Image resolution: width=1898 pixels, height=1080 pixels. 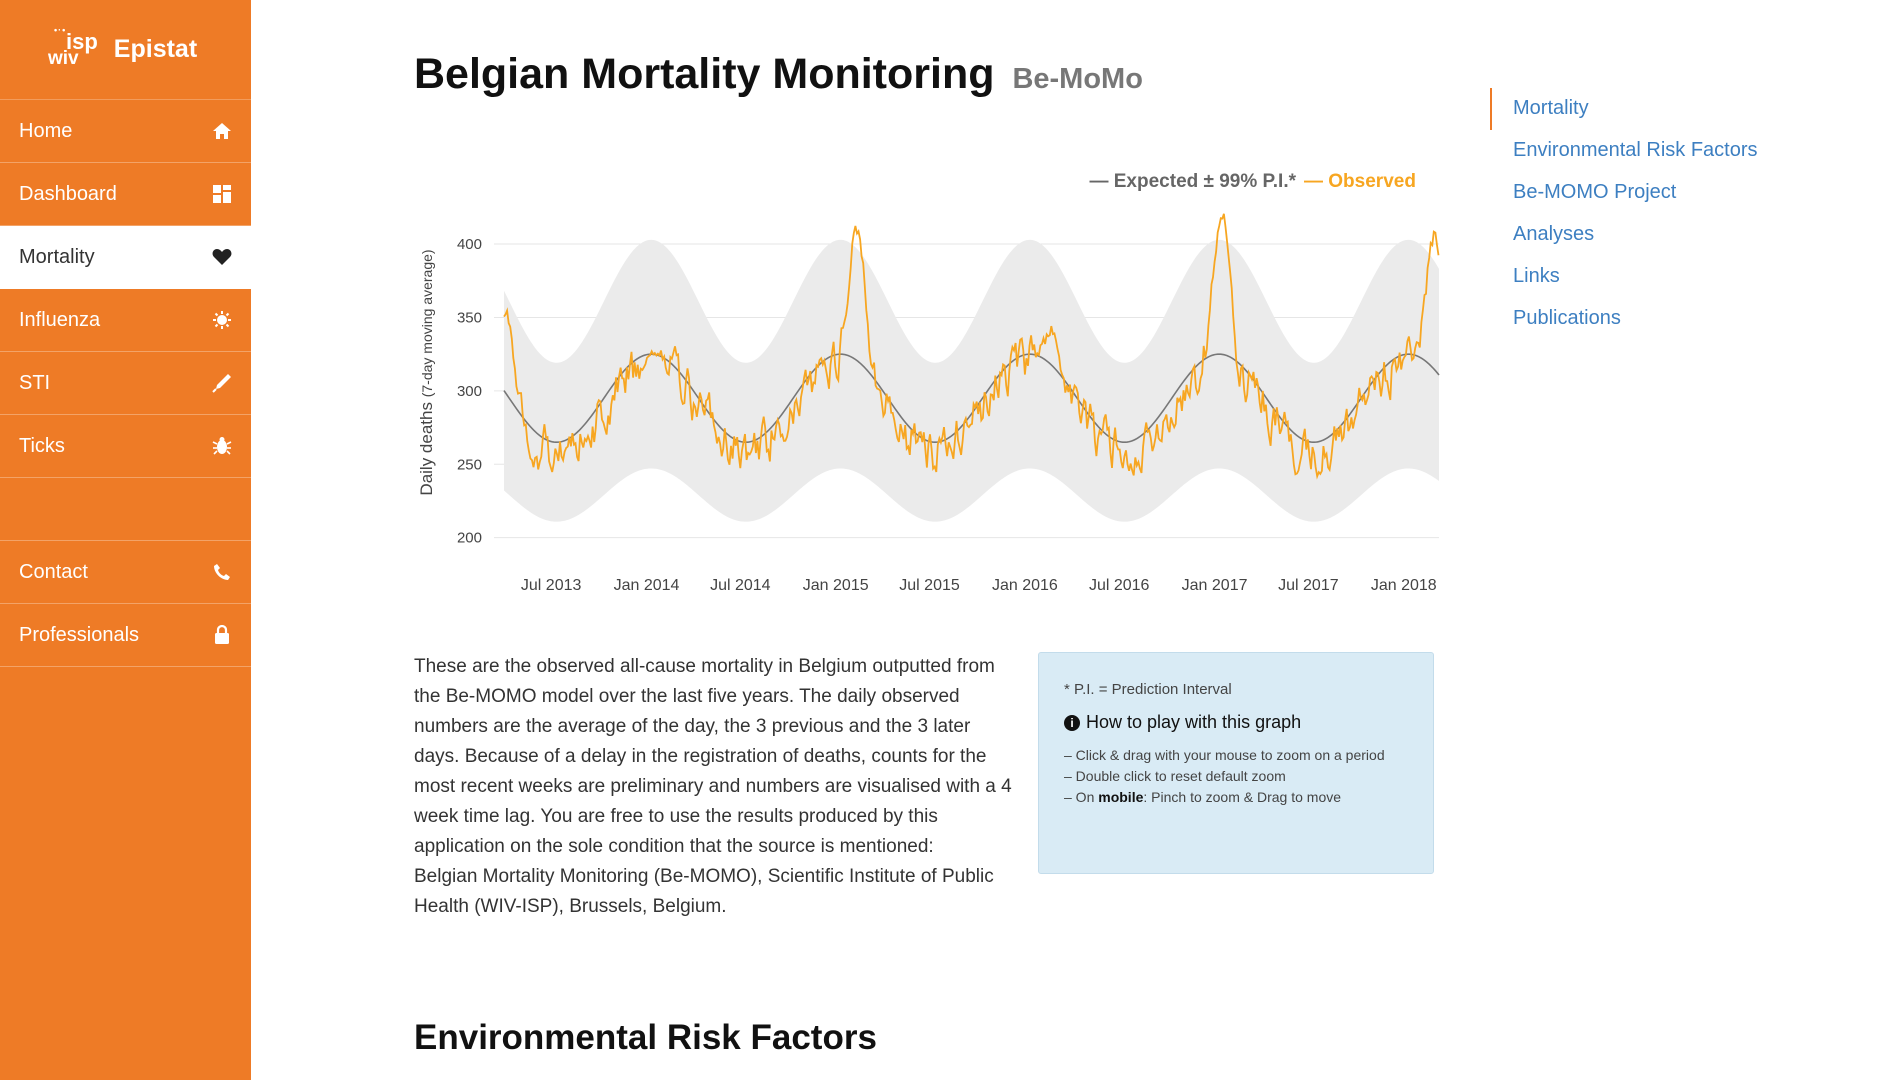 I want to click on sidebar-item-label: Influenza, so click(x=60, y=319).